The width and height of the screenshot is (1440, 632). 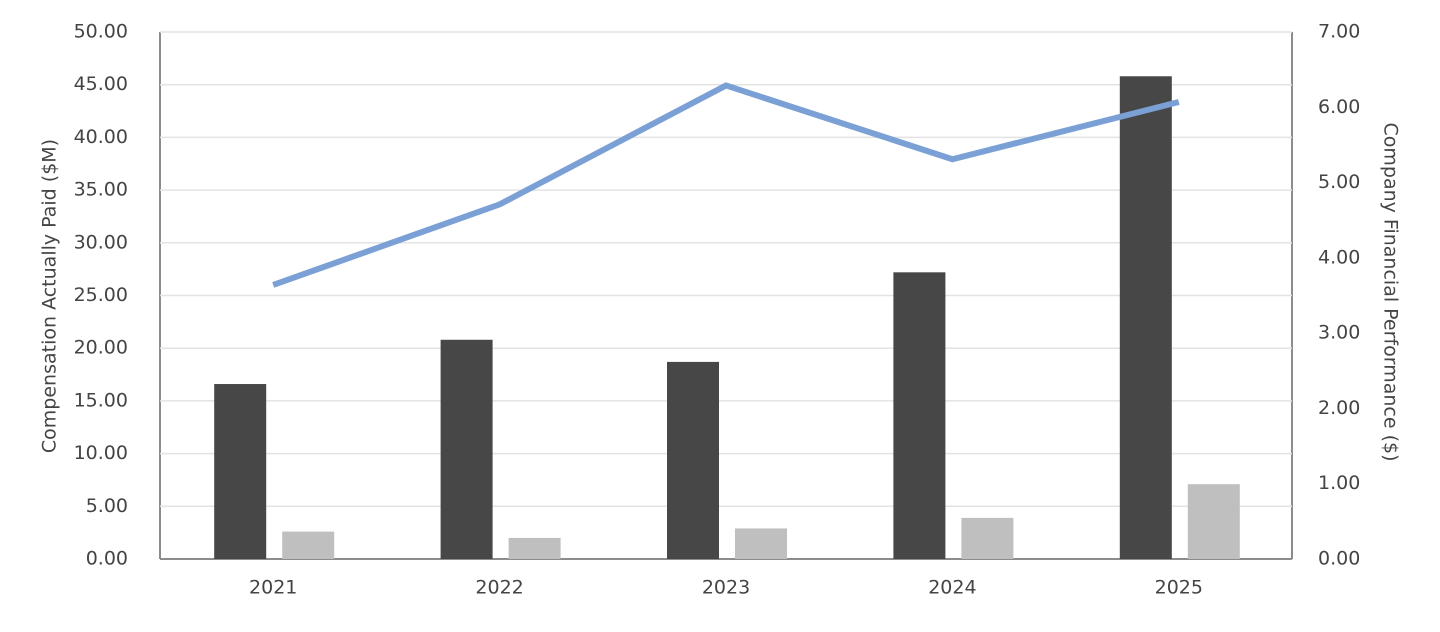 What do you see at coordinates (101, 453) in the screenshot?
I see `y-tick-label: 10.00` at bounding box center [101, 453].